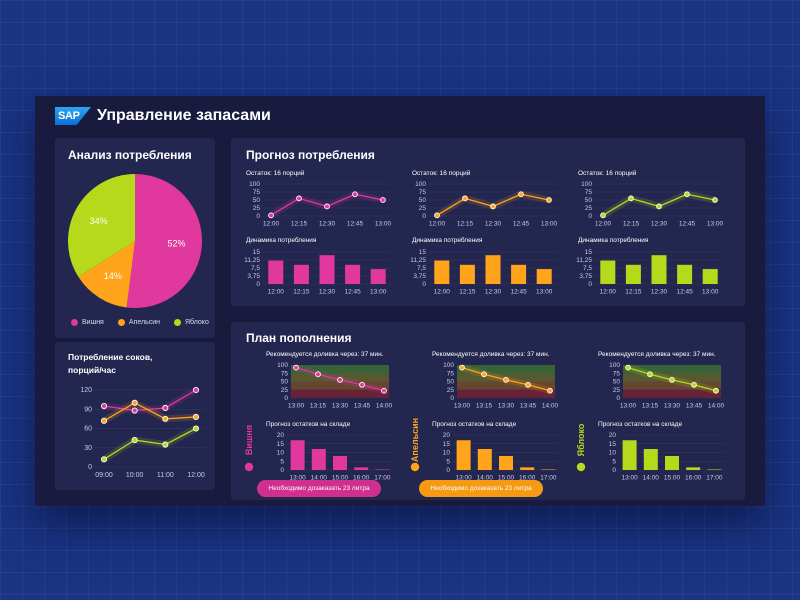  I want to click on rp-bar-cherry-ytick-4: 15, so click(281, 444).